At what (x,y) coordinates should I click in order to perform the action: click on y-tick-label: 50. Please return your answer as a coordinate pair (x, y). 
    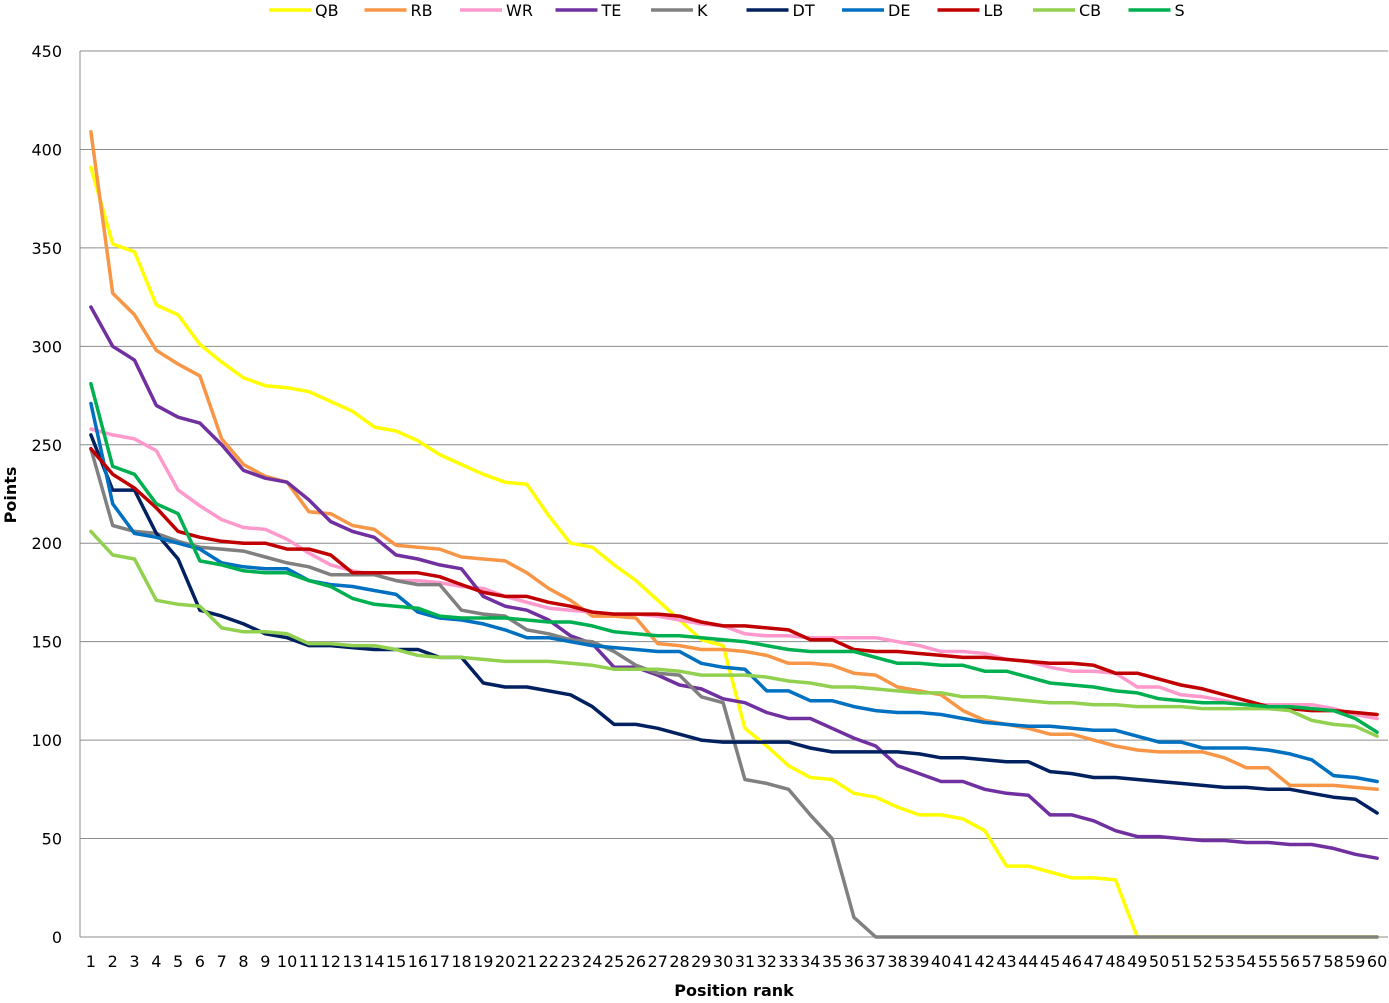
    Looking at the image, I should click on (52, 839).